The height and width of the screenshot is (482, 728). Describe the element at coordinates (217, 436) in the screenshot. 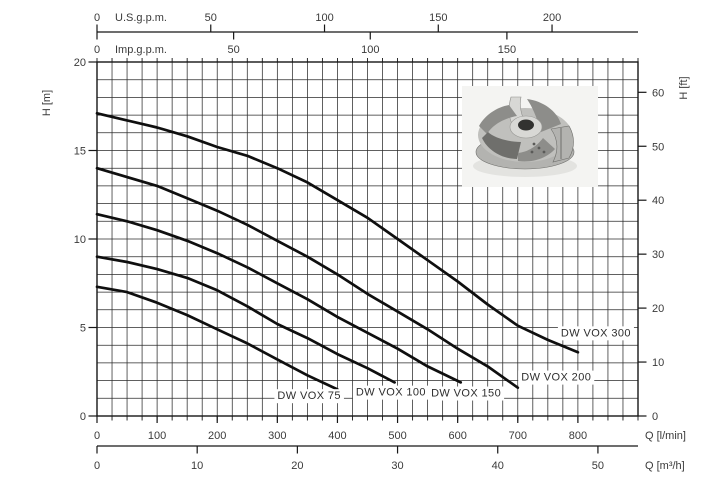

I see `q-lmin-tick-label: 200` at that location.